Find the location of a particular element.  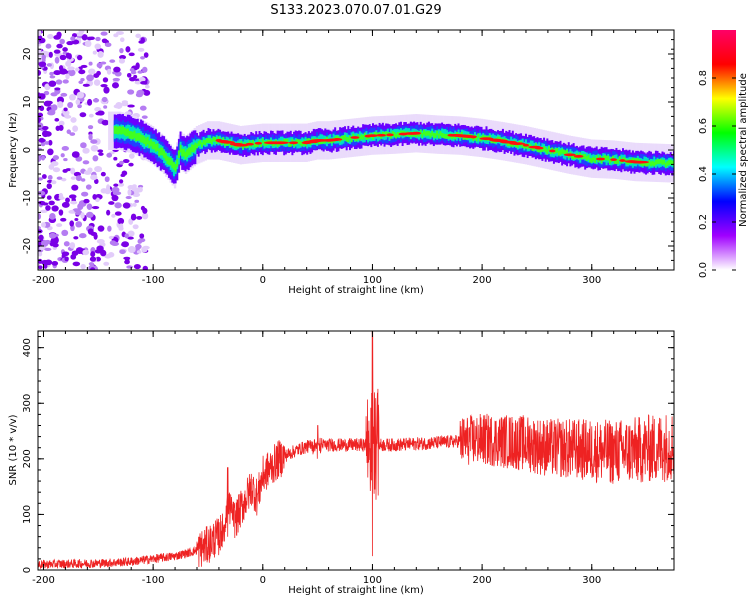

snr-x-tick-label: 100 is located at coordinates (372, 580).